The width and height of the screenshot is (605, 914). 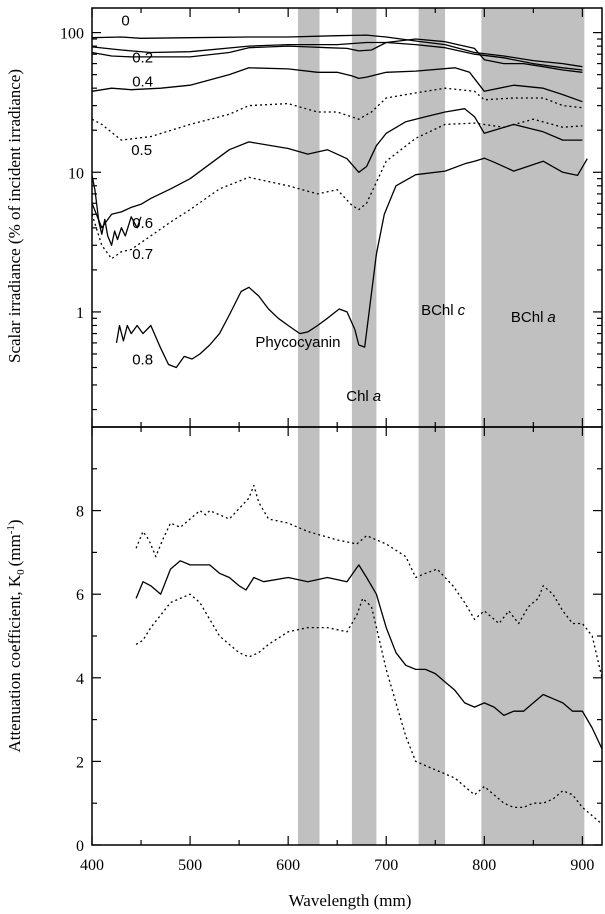 I want to click on bottom-y-title-main: Attenuation coefficient, K, so click(x=14, y=663).